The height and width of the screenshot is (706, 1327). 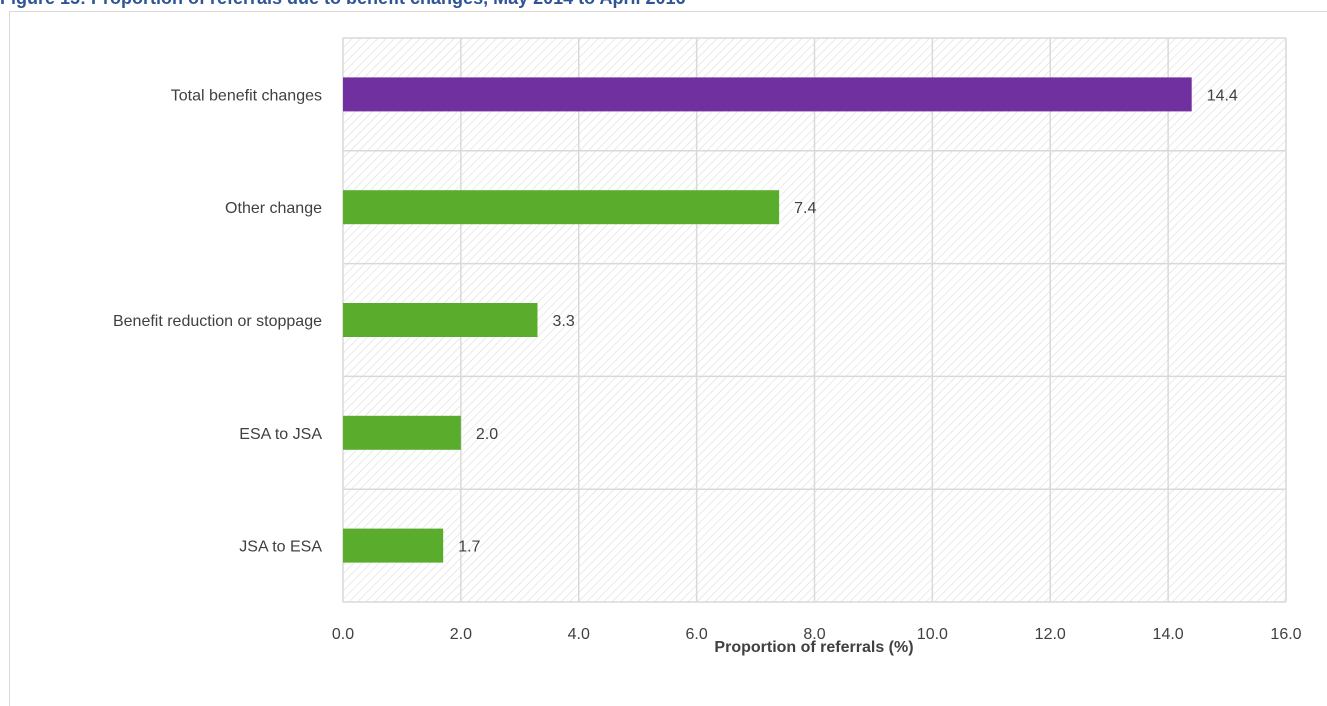 What do you see at coordinates (217, 321) in the screenshot?
I see `category-label: Benefit reduction or stoppage` at bounding box center [217, 321].